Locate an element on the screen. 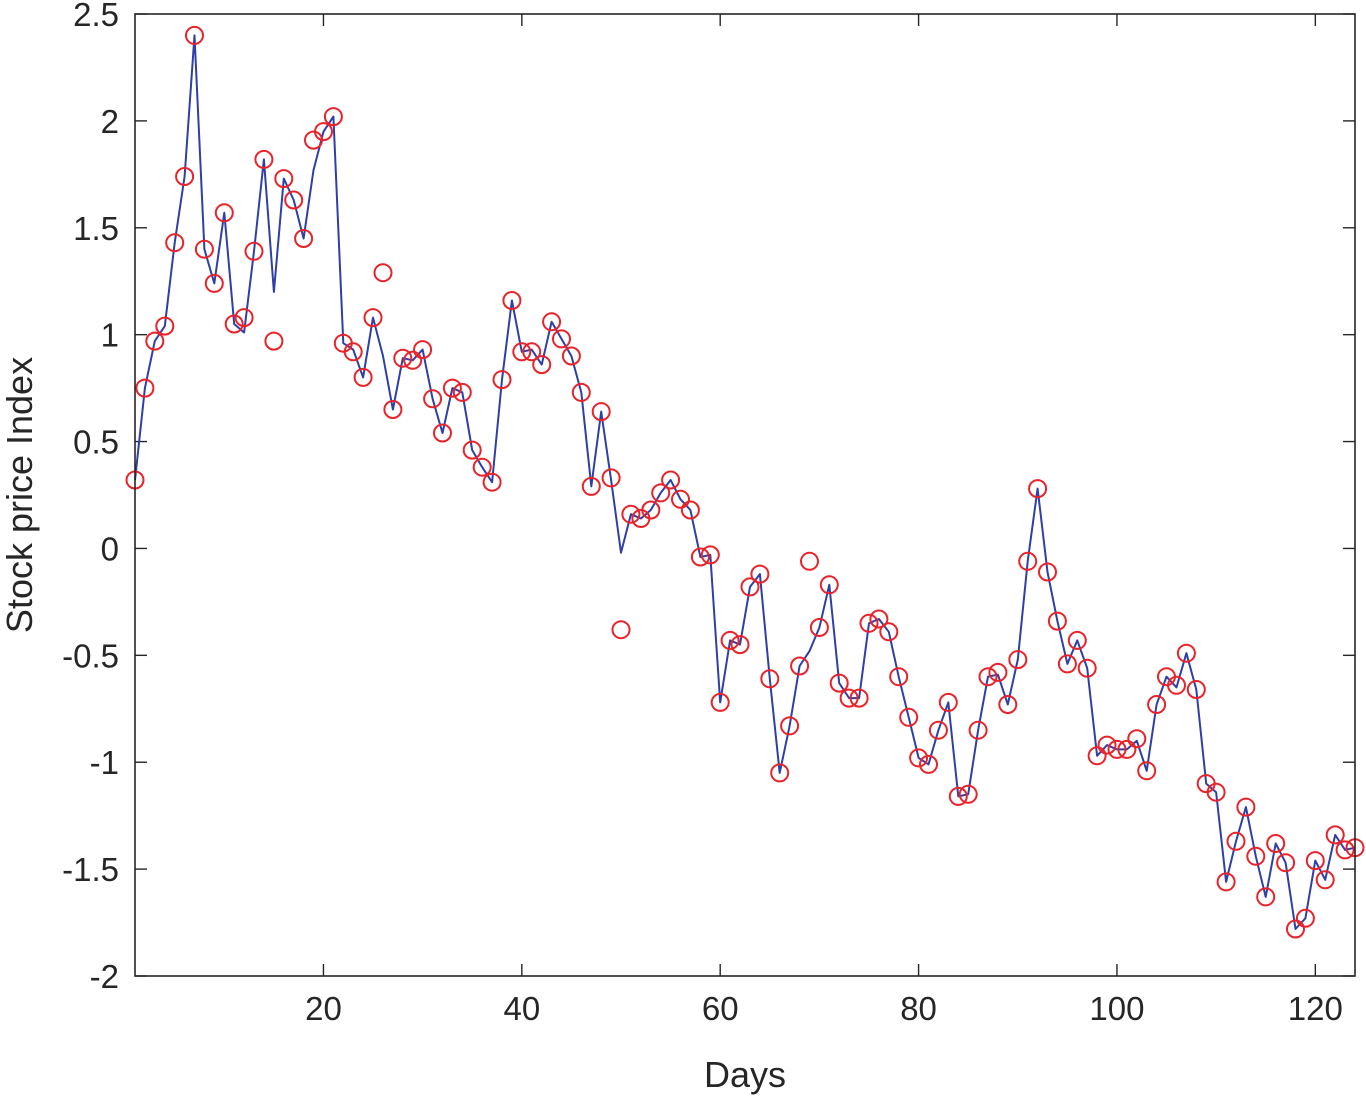  y-tick-label: 0.5 is located at coordinates (96, 442).